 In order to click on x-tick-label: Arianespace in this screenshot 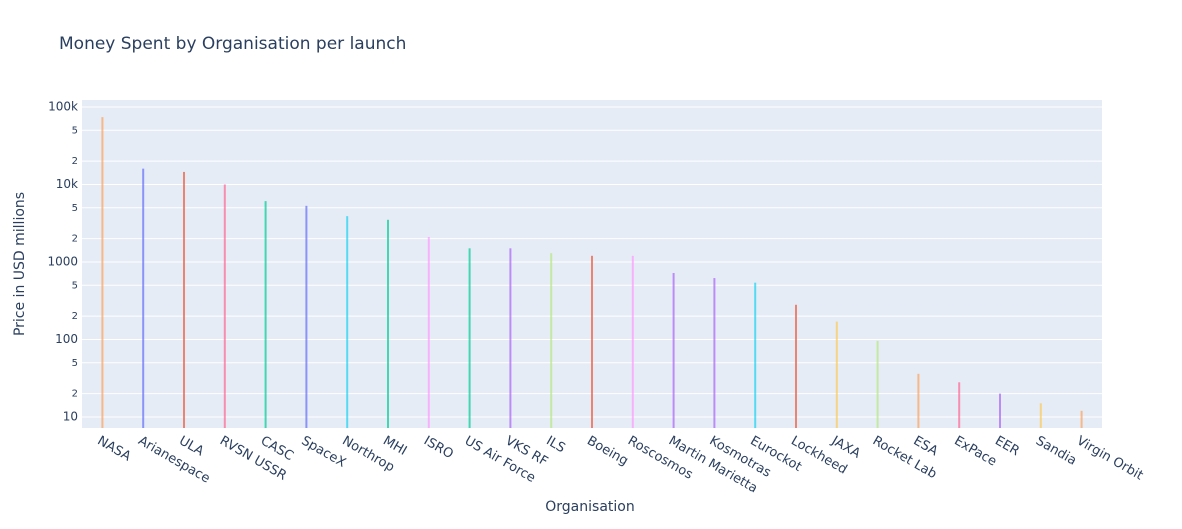, I will do `click(173, 460)`.